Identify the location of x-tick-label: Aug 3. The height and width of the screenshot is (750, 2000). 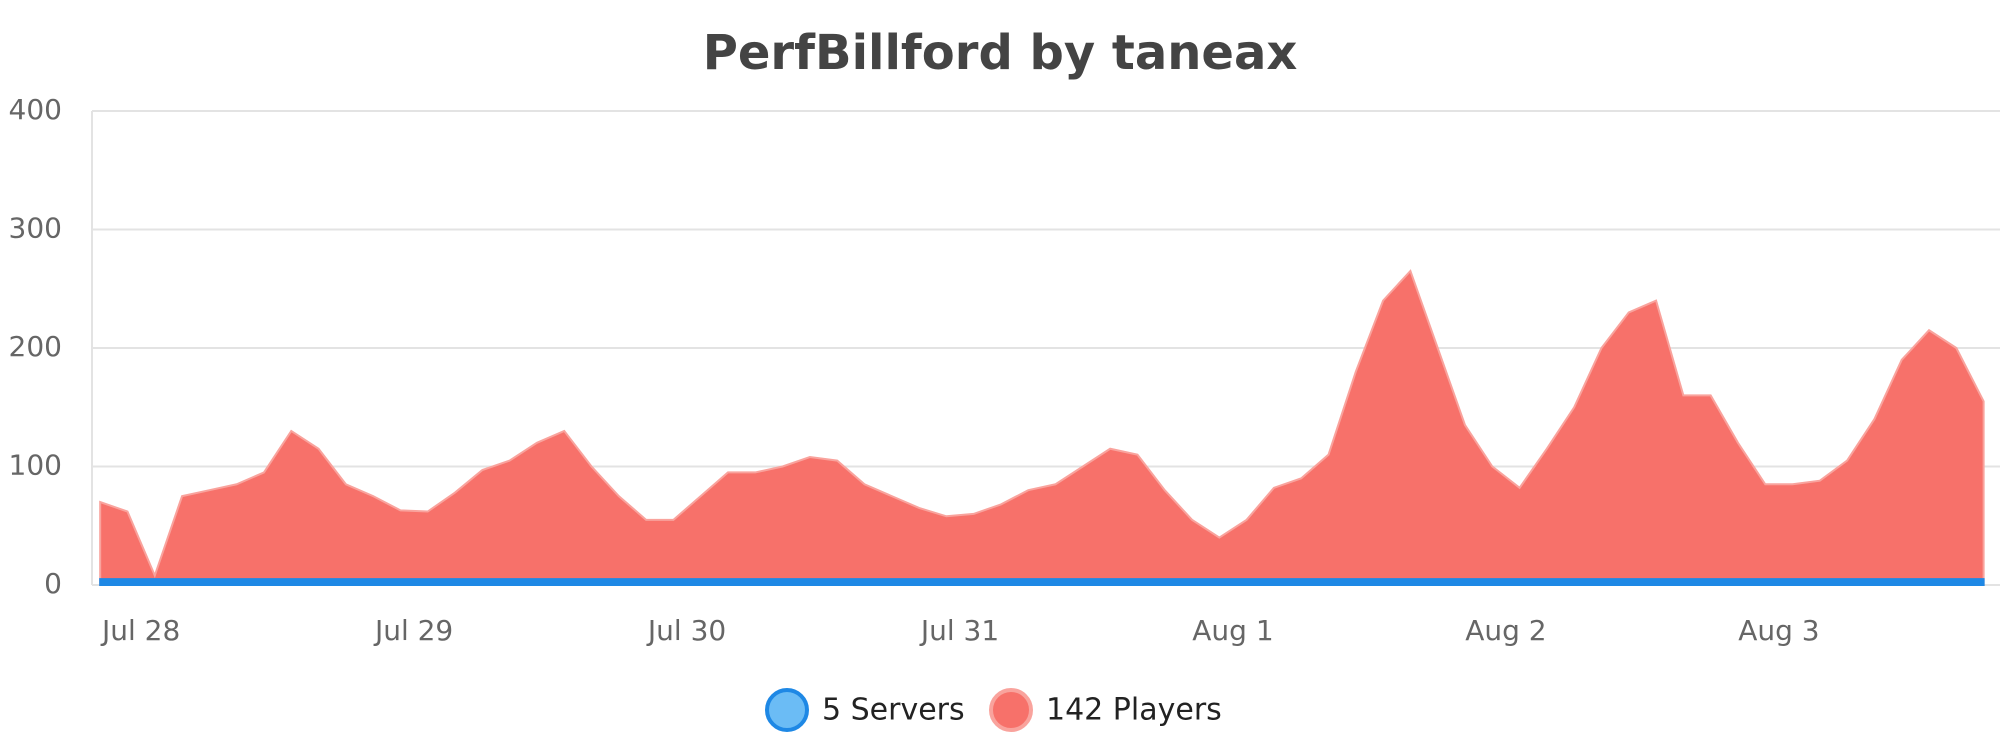
(1778, 630).